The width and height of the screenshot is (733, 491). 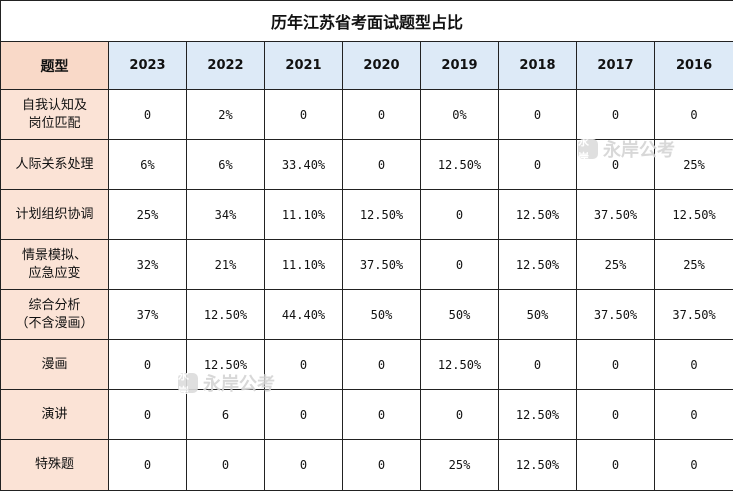 What do you see at coordinates (225, 264) in the screenshot?
I see `value-cell: 21%` at bounding box center [225, 264].